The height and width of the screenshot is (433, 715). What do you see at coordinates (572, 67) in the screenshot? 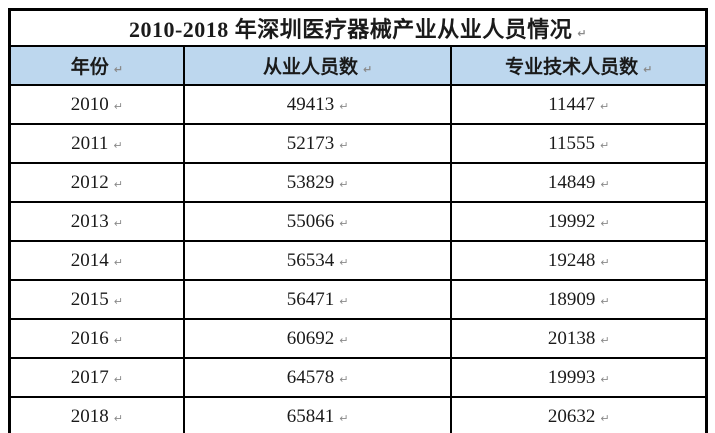
I see `column-header-technical-label: 专业技术人员数` at bounding box center [572, 67].